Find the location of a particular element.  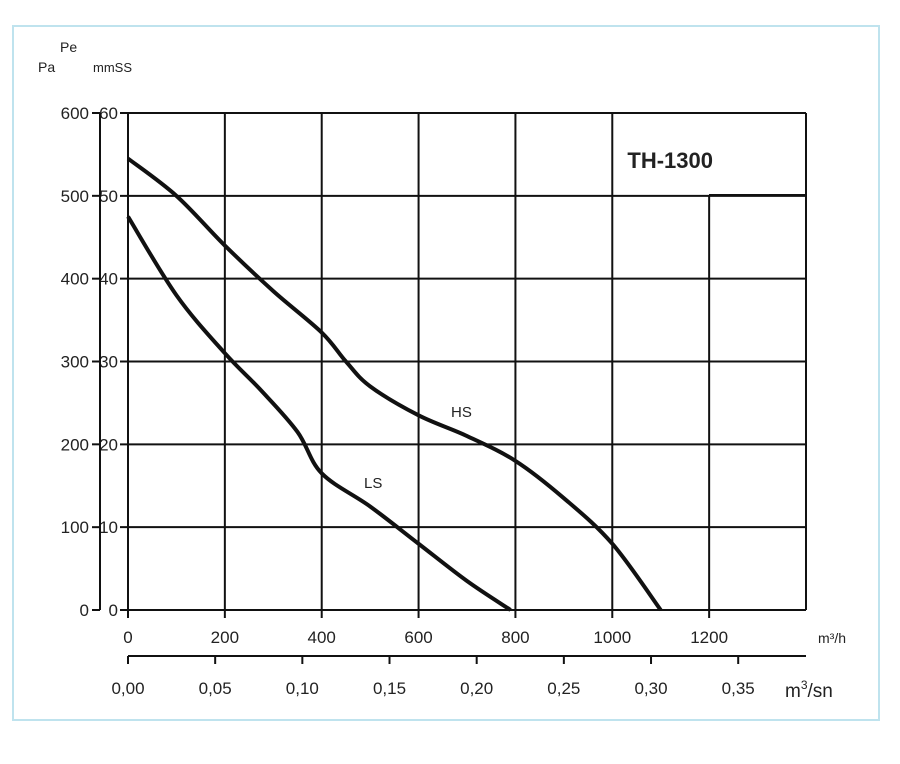

y-tick-label-pa: 400 is located at coordinates (75, 279).